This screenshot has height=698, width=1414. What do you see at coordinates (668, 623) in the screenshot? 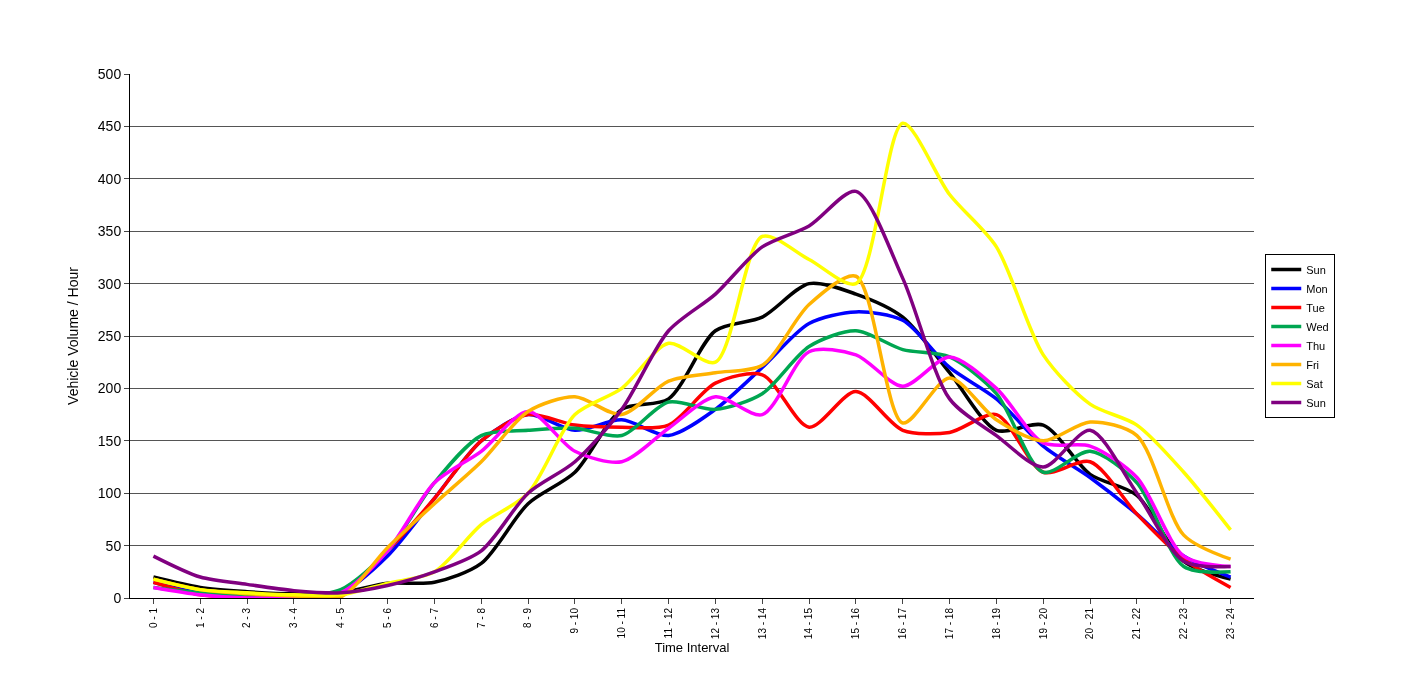
I see `x-tick-label: 11 - 12` at bounding box center [668, 623].